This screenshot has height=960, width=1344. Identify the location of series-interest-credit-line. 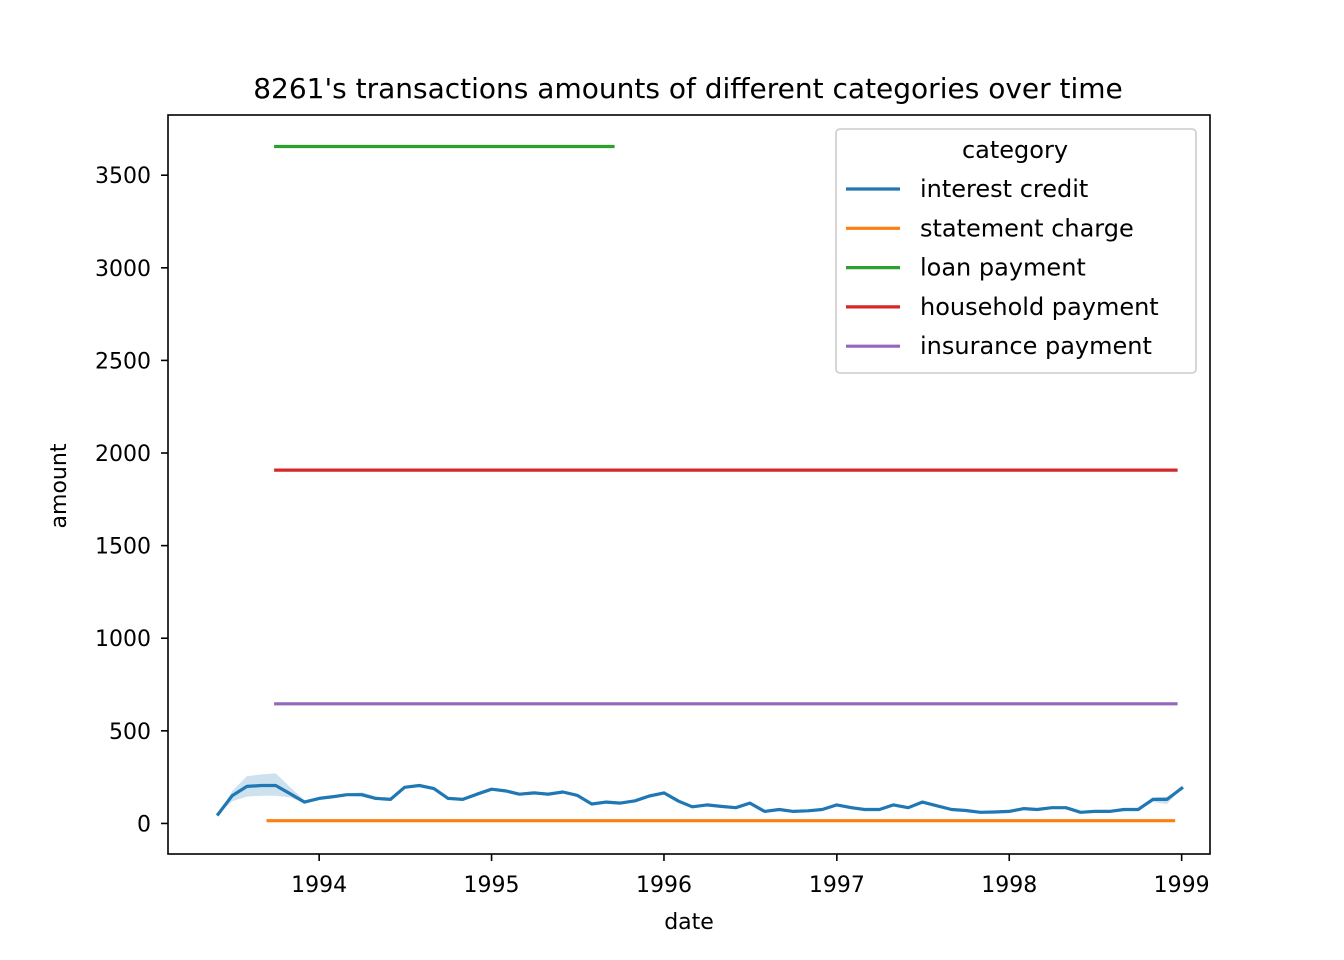
(699, 800).